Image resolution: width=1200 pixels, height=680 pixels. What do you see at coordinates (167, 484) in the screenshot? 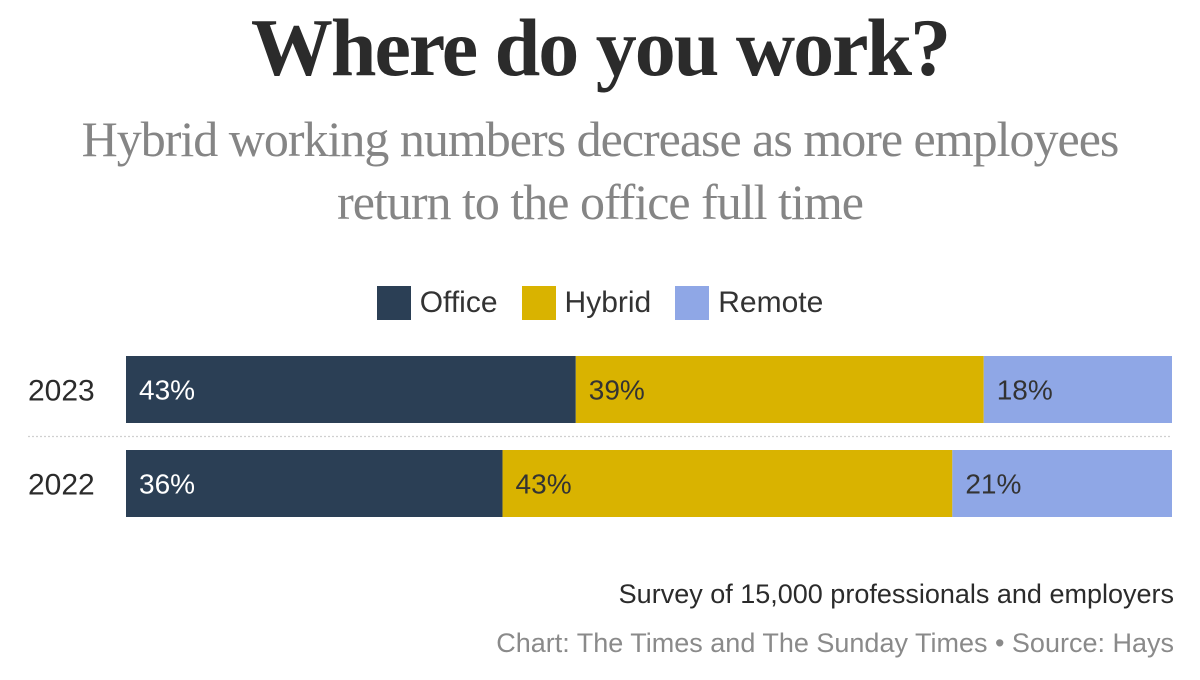
I see `data-label-office-2022: 36%` at bounding box center [167, 484].